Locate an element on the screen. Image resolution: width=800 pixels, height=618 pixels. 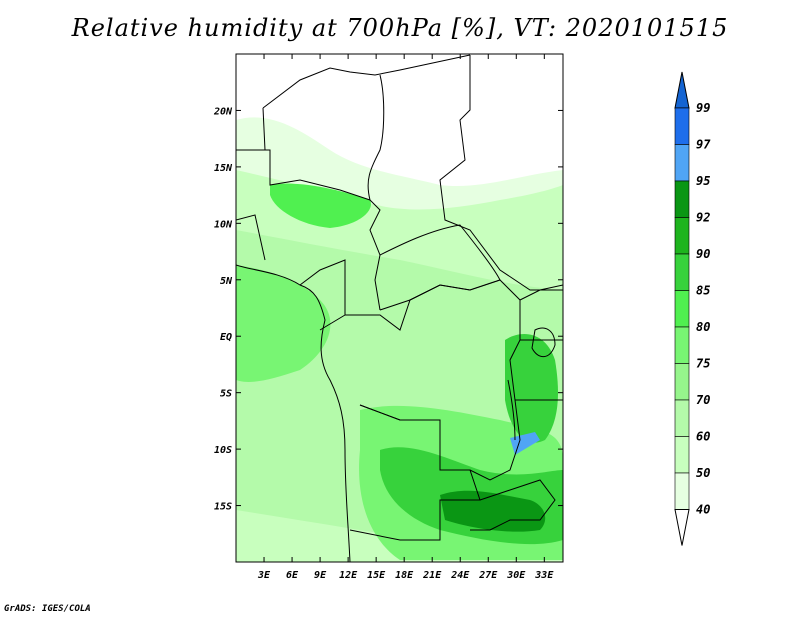
colorbar-label: 60 is located at coordinates (703, 437).